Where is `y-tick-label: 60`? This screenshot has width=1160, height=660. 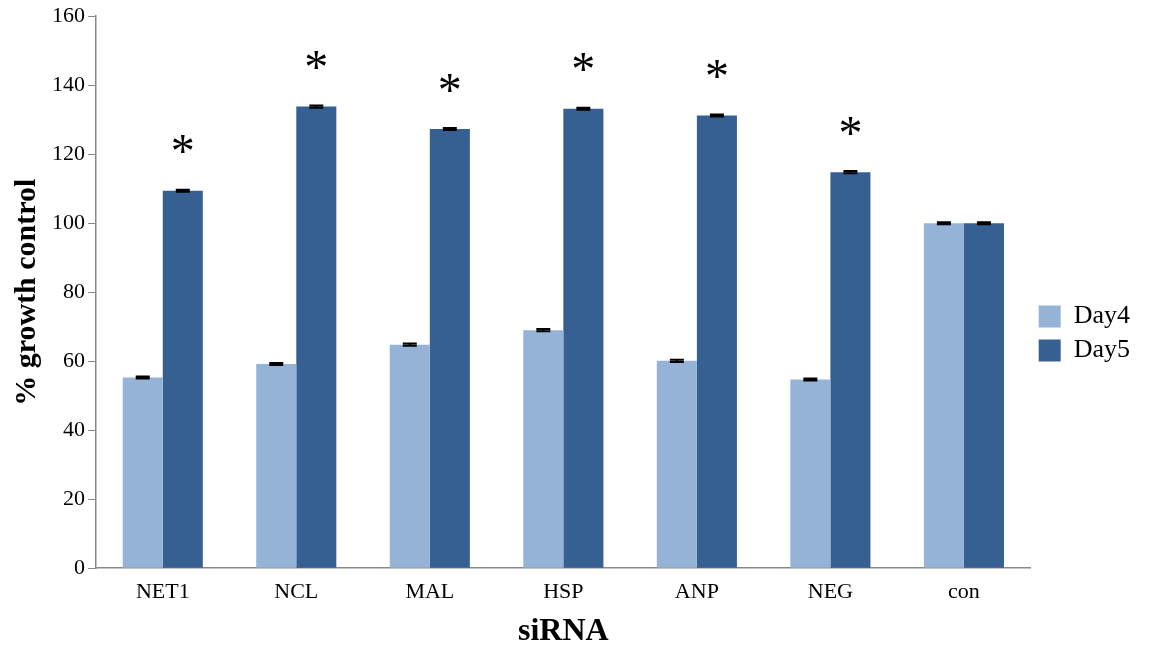 y-tick-label: 60 is located at coordinates (74, 359).